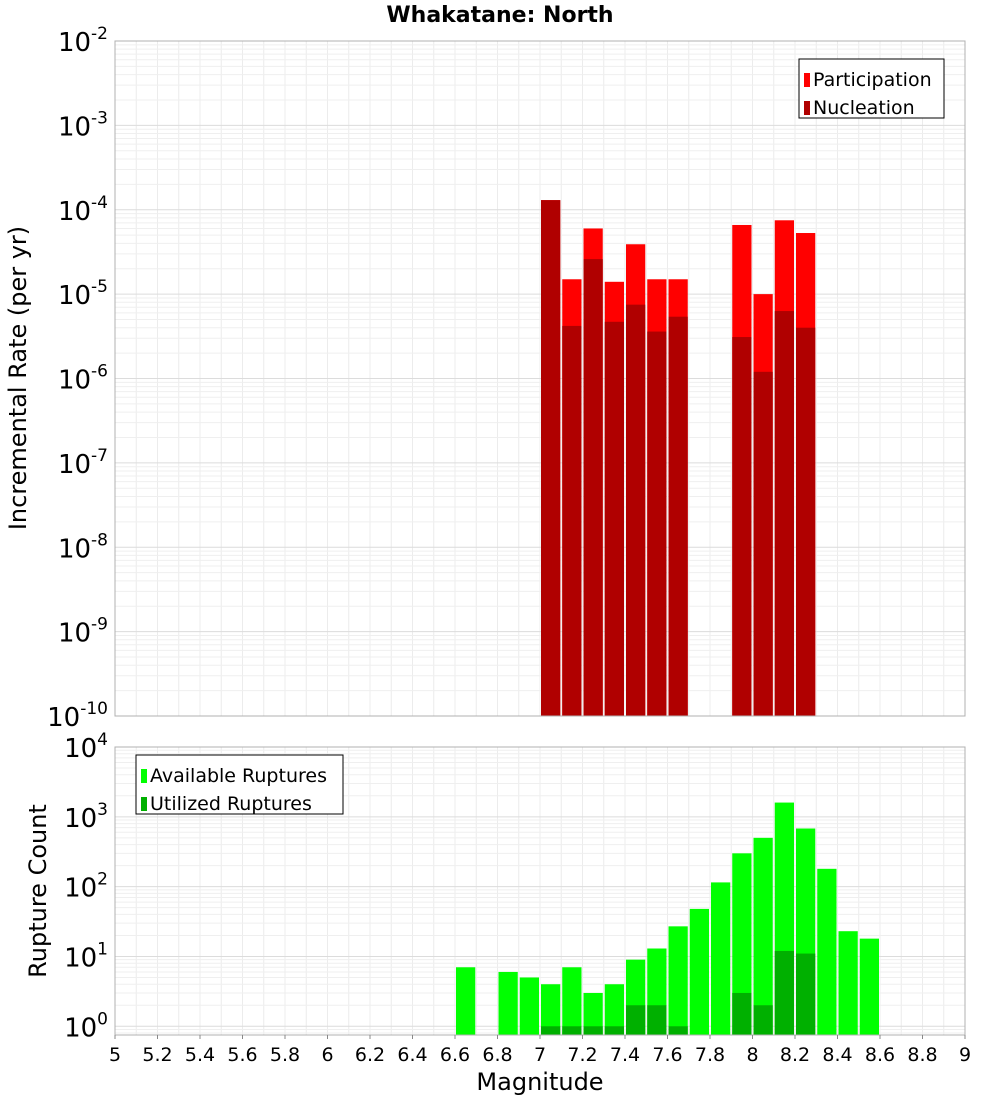  What do you see at coordinates (837, 1055) in the screenshot?
I see `x-tick-label: 8.4` at bounding box center [837, 1055].